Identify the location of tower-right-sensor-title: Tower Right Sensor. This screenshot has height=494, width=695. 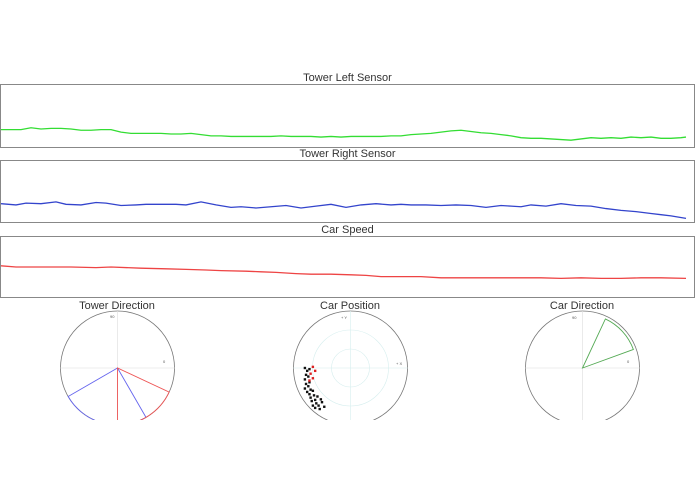
(347, 154).